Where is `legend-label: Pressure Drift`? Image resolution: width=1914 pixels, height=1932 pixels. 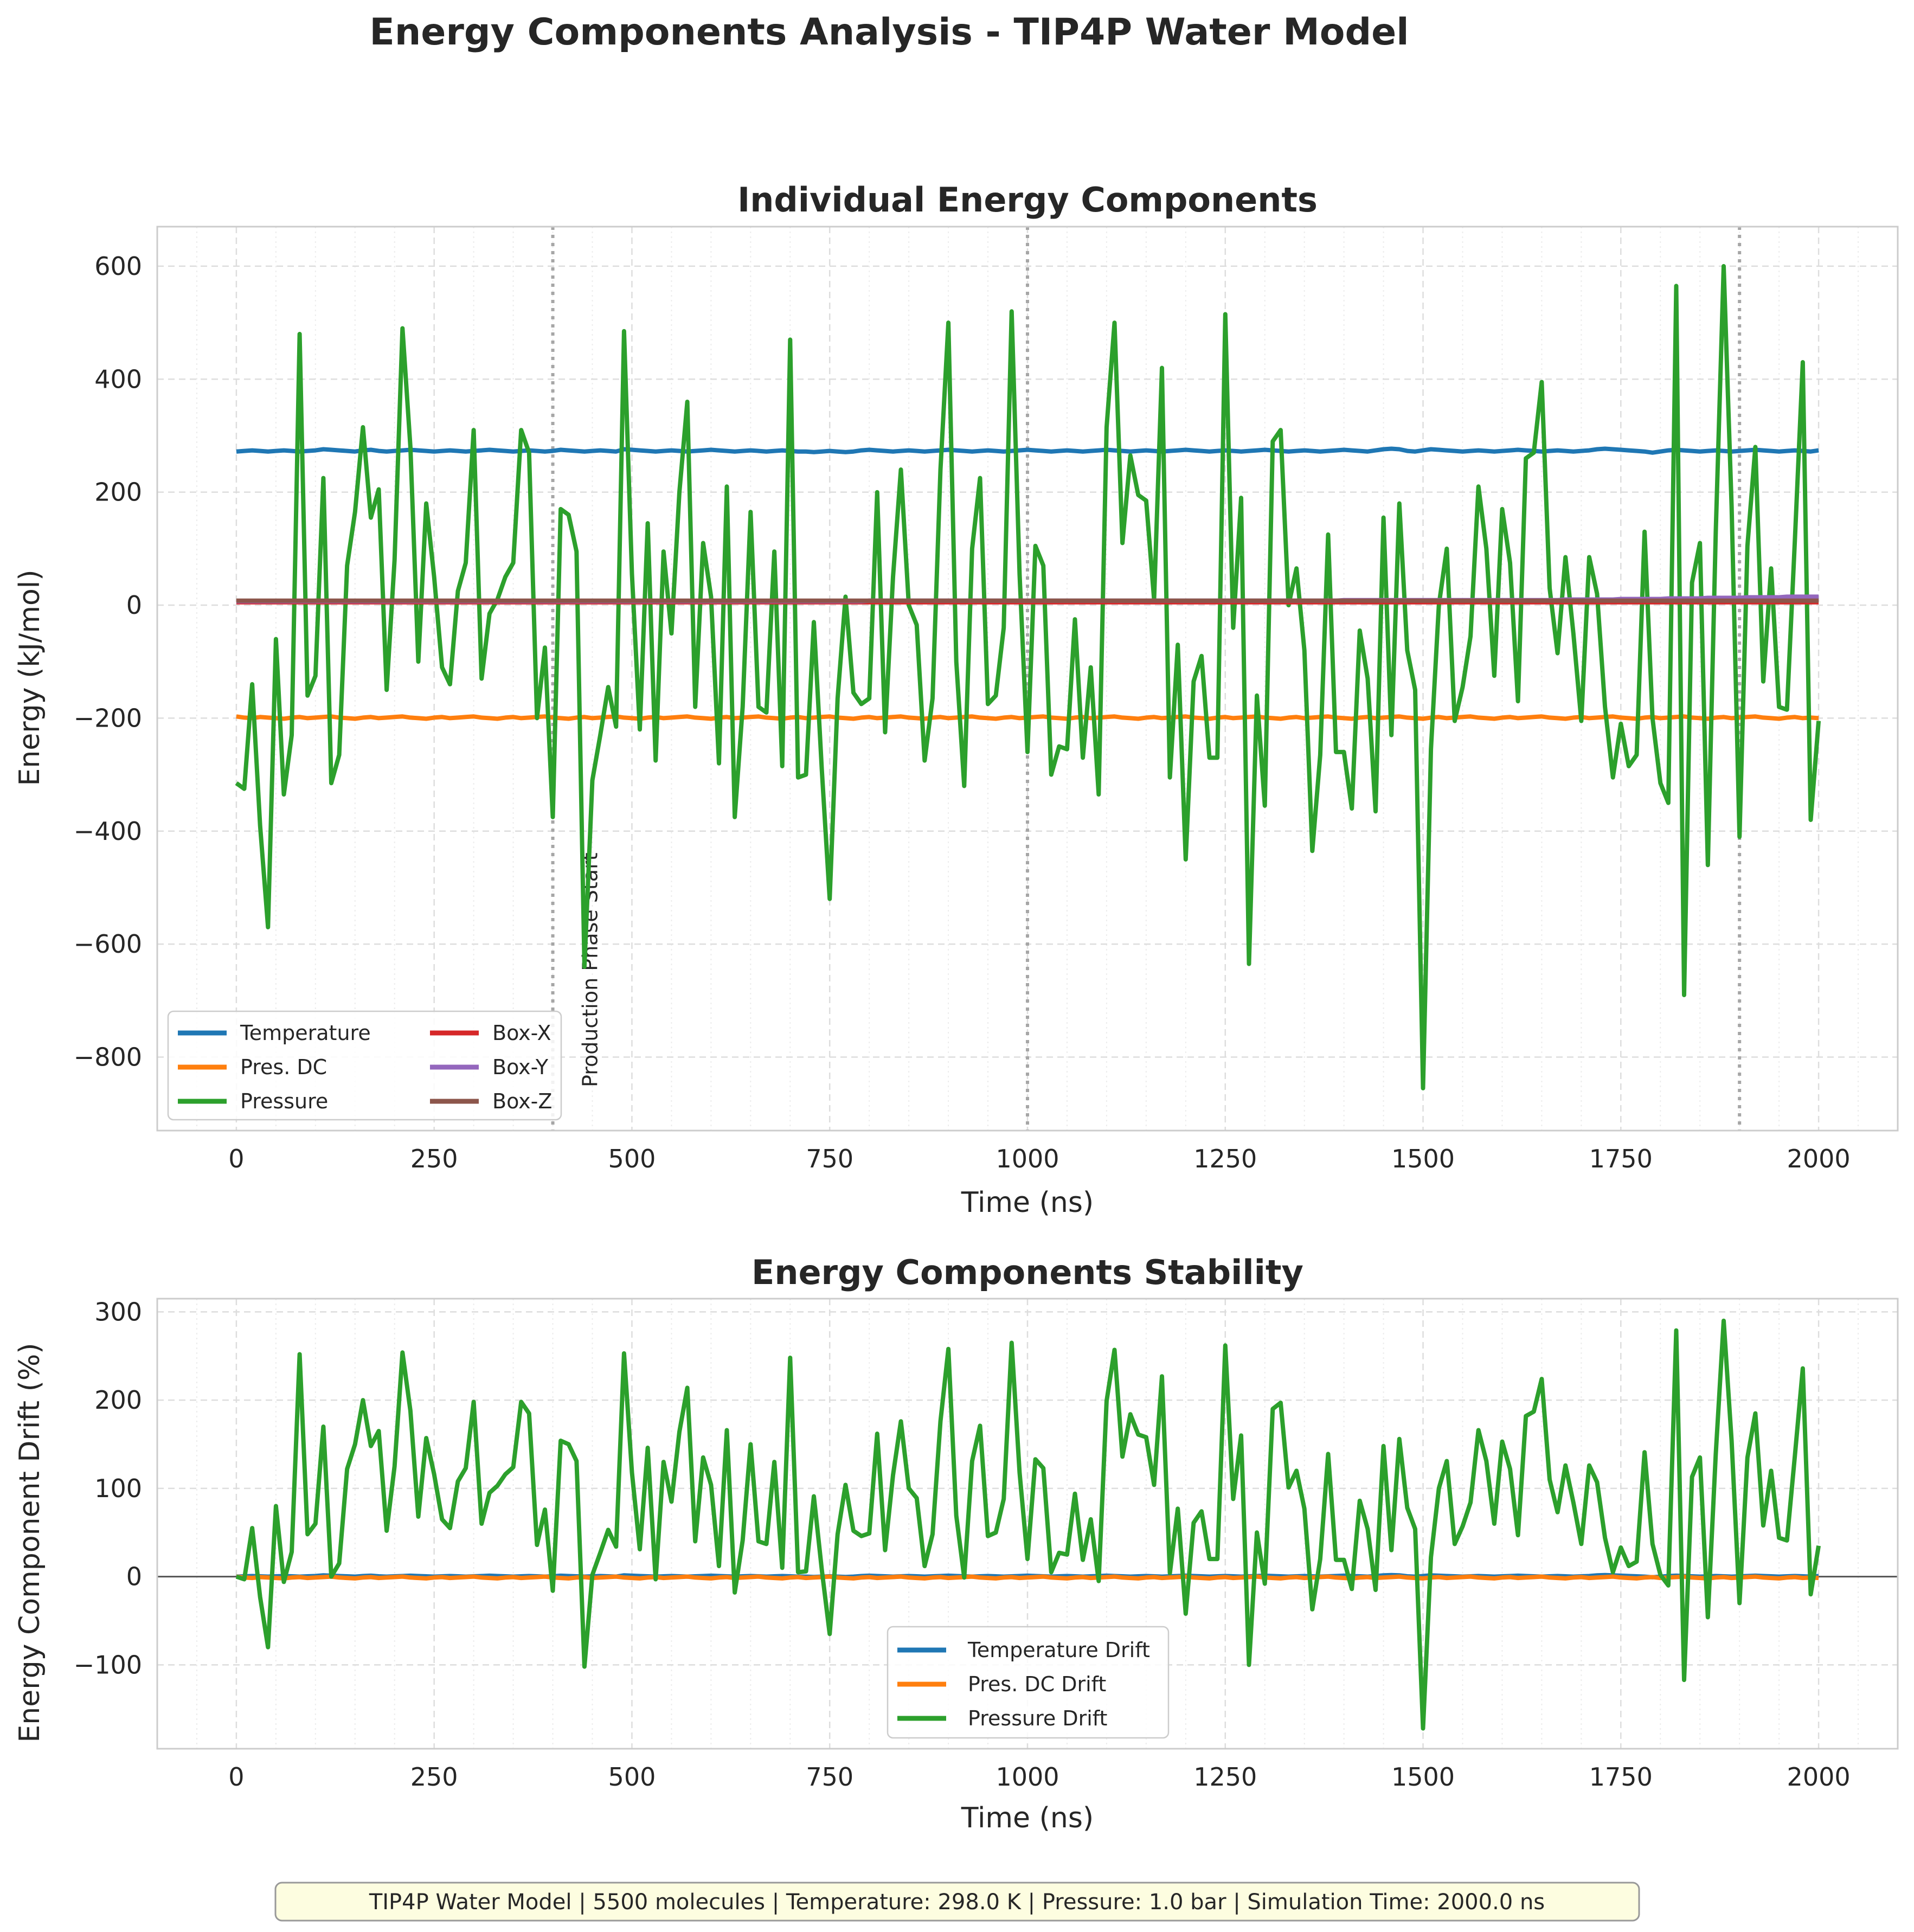 legend-label: Pressure Drift is located at coordinates (1037, 1718).